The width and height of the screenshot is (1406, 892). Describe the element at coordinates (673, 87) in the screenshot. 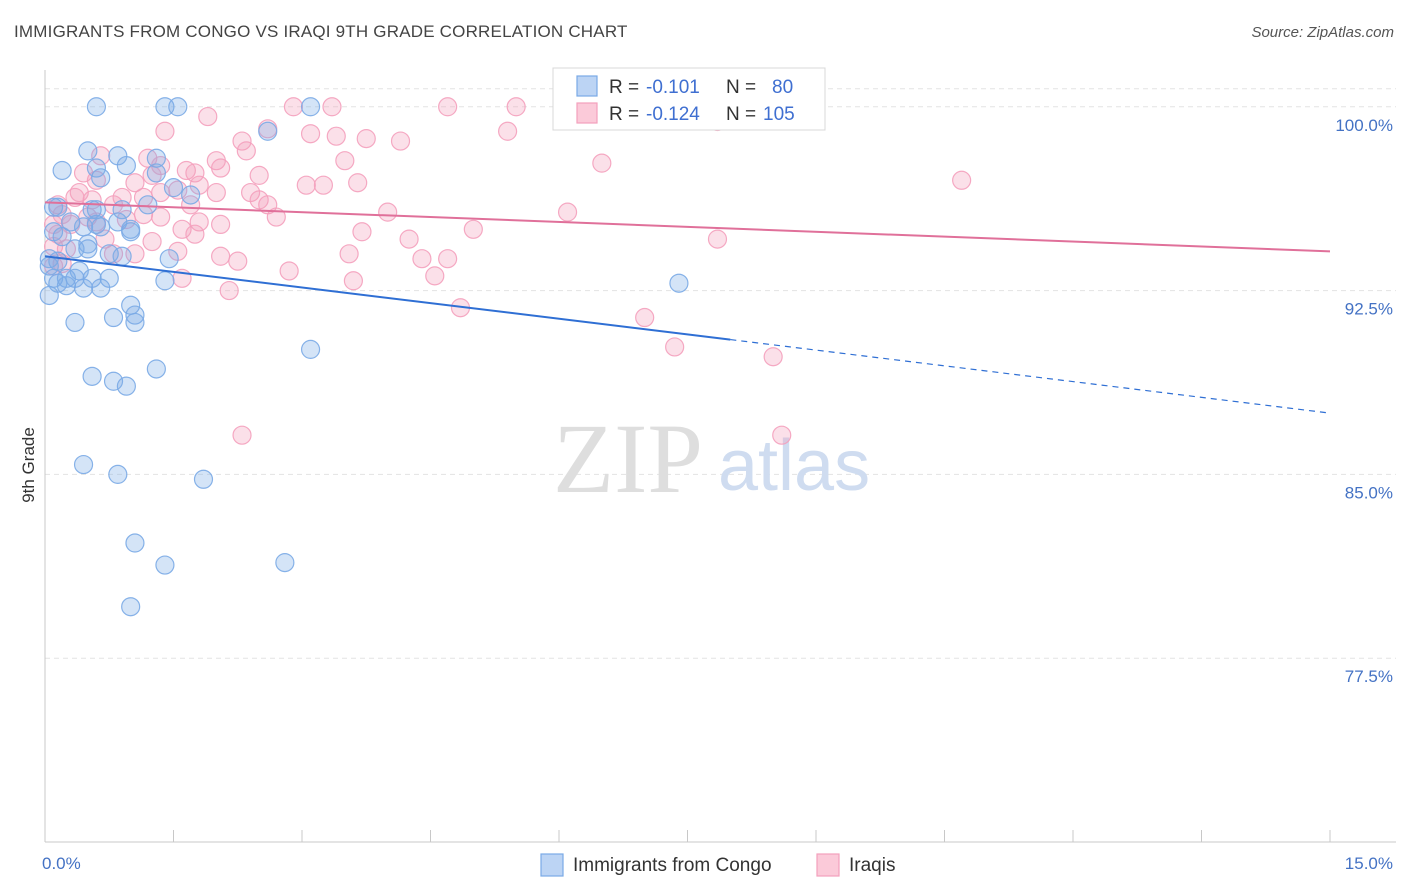

I see `legend-r-value-congo: -0.101` at that location.